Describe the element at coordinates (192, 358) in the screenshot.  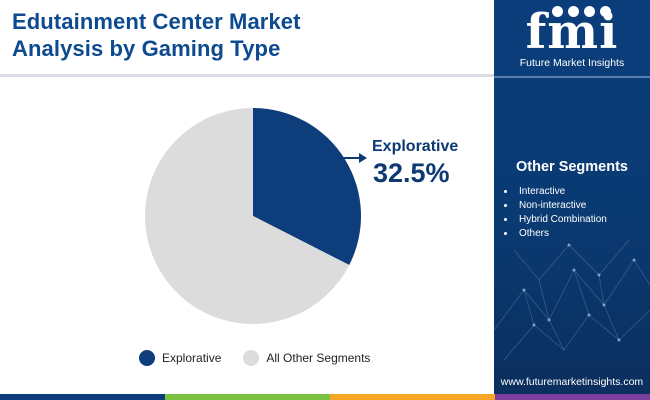
I see `legend-label-explorative: Explorative` at that location.